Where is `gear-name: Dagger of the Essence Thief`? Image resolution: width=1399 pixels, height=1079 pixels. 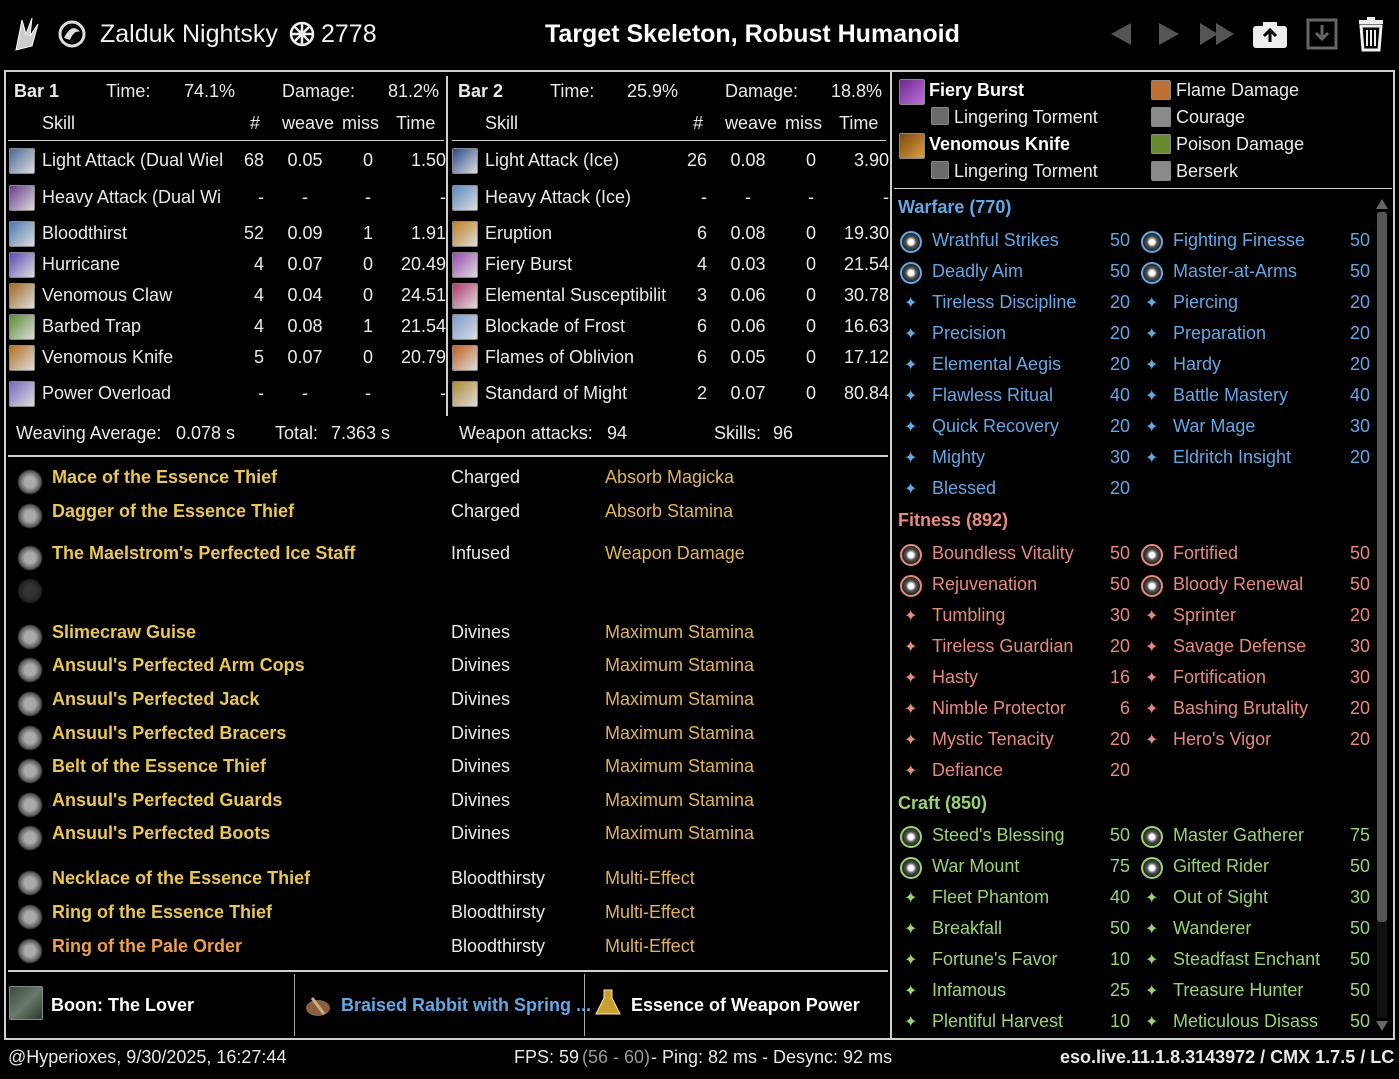
gear-name: Dagger of the Essence Thief is located at coordinates (173, 511).